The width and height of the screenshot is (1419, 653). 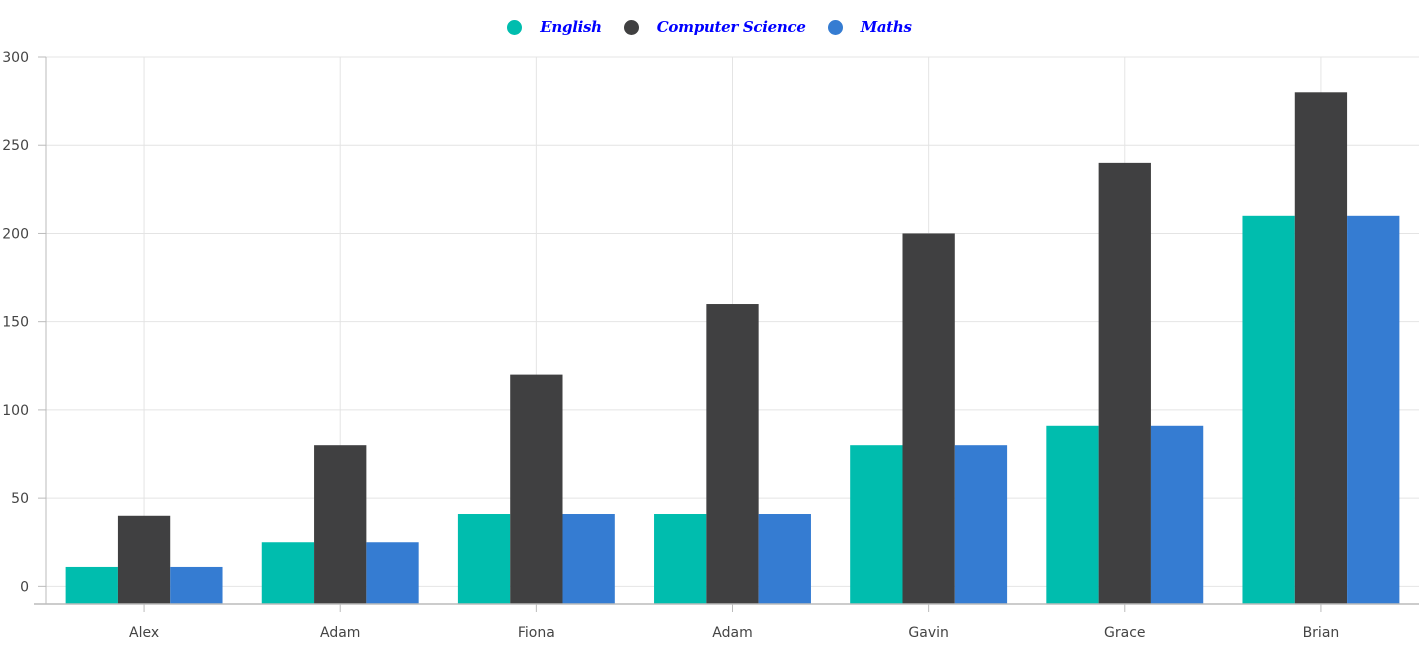 I want to click on x-tick-label-alex: Alex, so click(x=144, y=633).